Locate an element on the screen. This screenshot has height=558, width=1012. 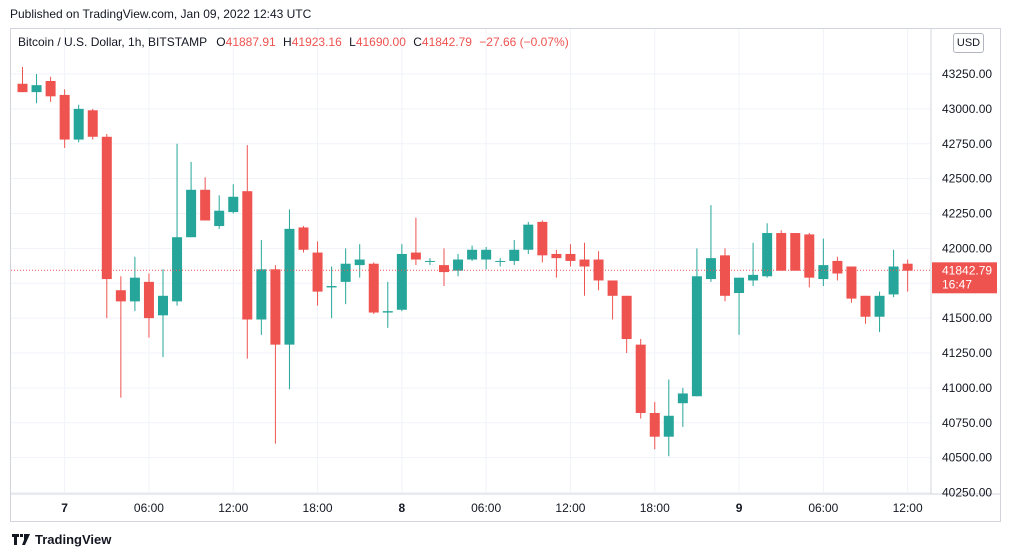
low-value: 41690.00 is located at coordinates (380, 42).